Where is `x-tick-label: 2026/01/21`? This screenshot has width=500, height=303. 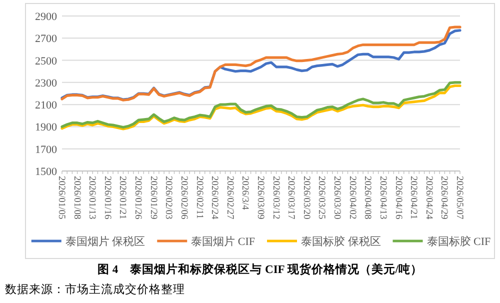 x-tick-label: 2026/01/21 is located at coordinates (122, 198).